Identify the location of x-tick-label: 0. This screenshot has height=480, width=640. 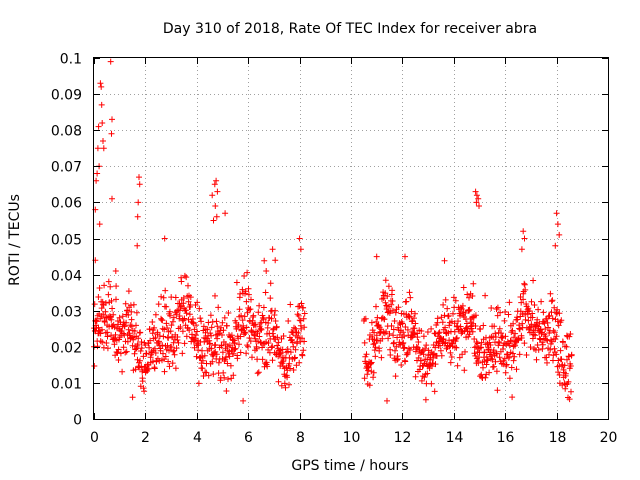
(94, 438).